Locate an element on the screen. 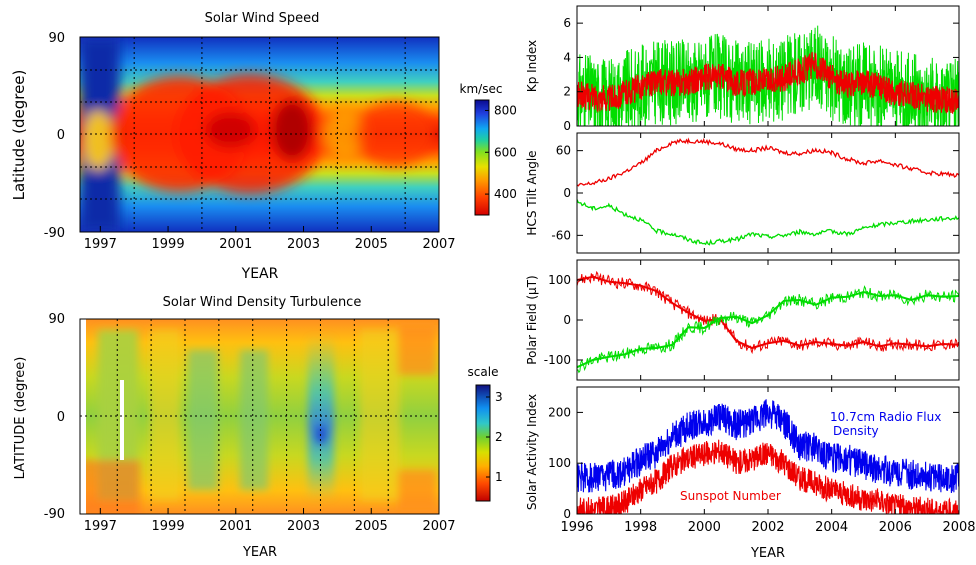  speed-title: Solar Wind Speed is located at coordinates (262, 18).